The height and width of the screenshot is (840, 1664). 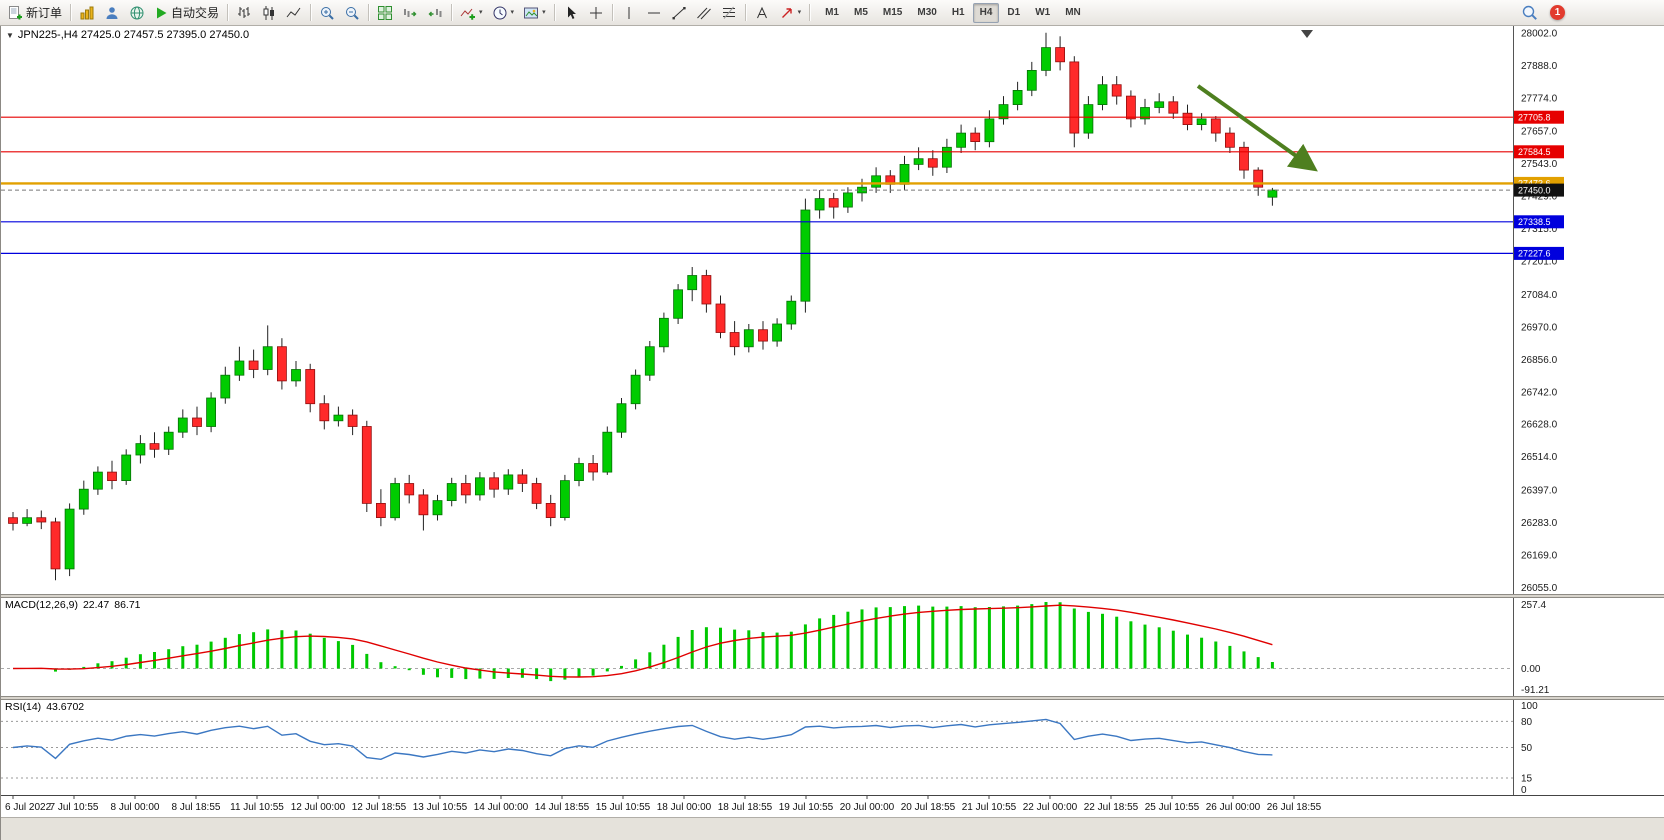 I want to click on zoom-out-icon, so click(x=352, y=13).